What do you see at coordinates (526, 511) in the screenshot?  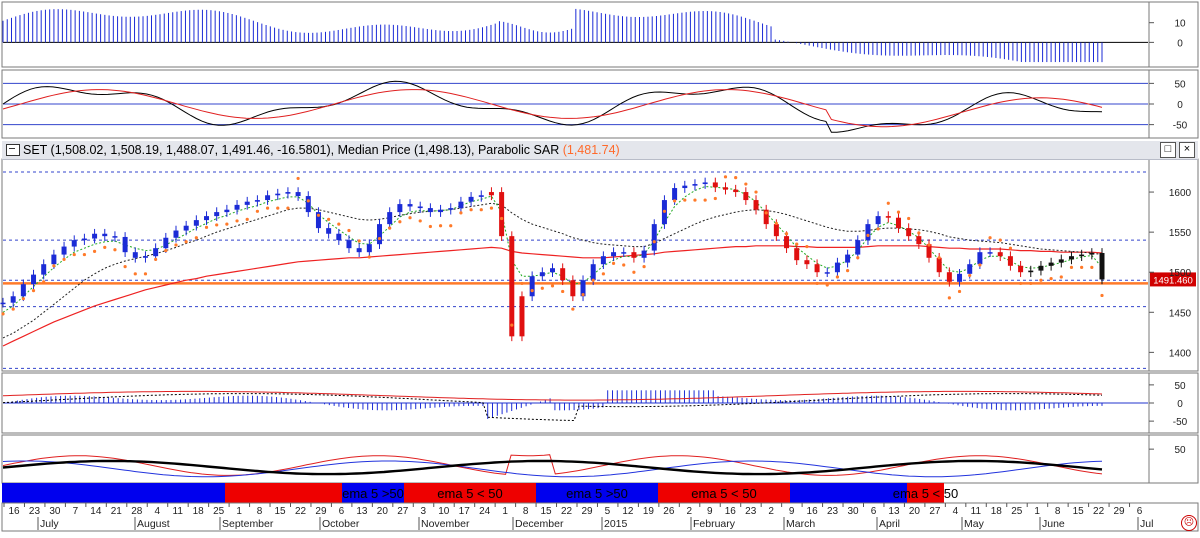 I see `day-label: 8` at bounding box center [526, 511].